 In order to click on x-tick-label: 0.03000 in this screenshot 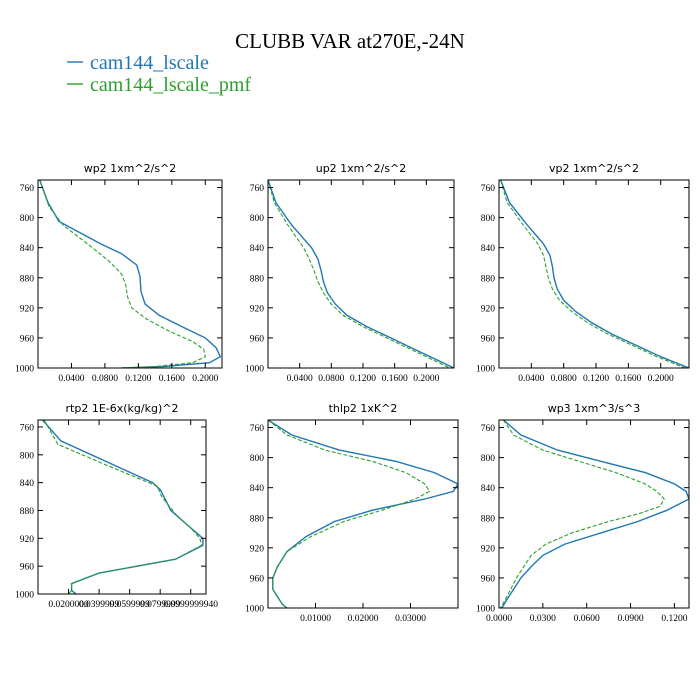, I will do `click(410, 619)`.